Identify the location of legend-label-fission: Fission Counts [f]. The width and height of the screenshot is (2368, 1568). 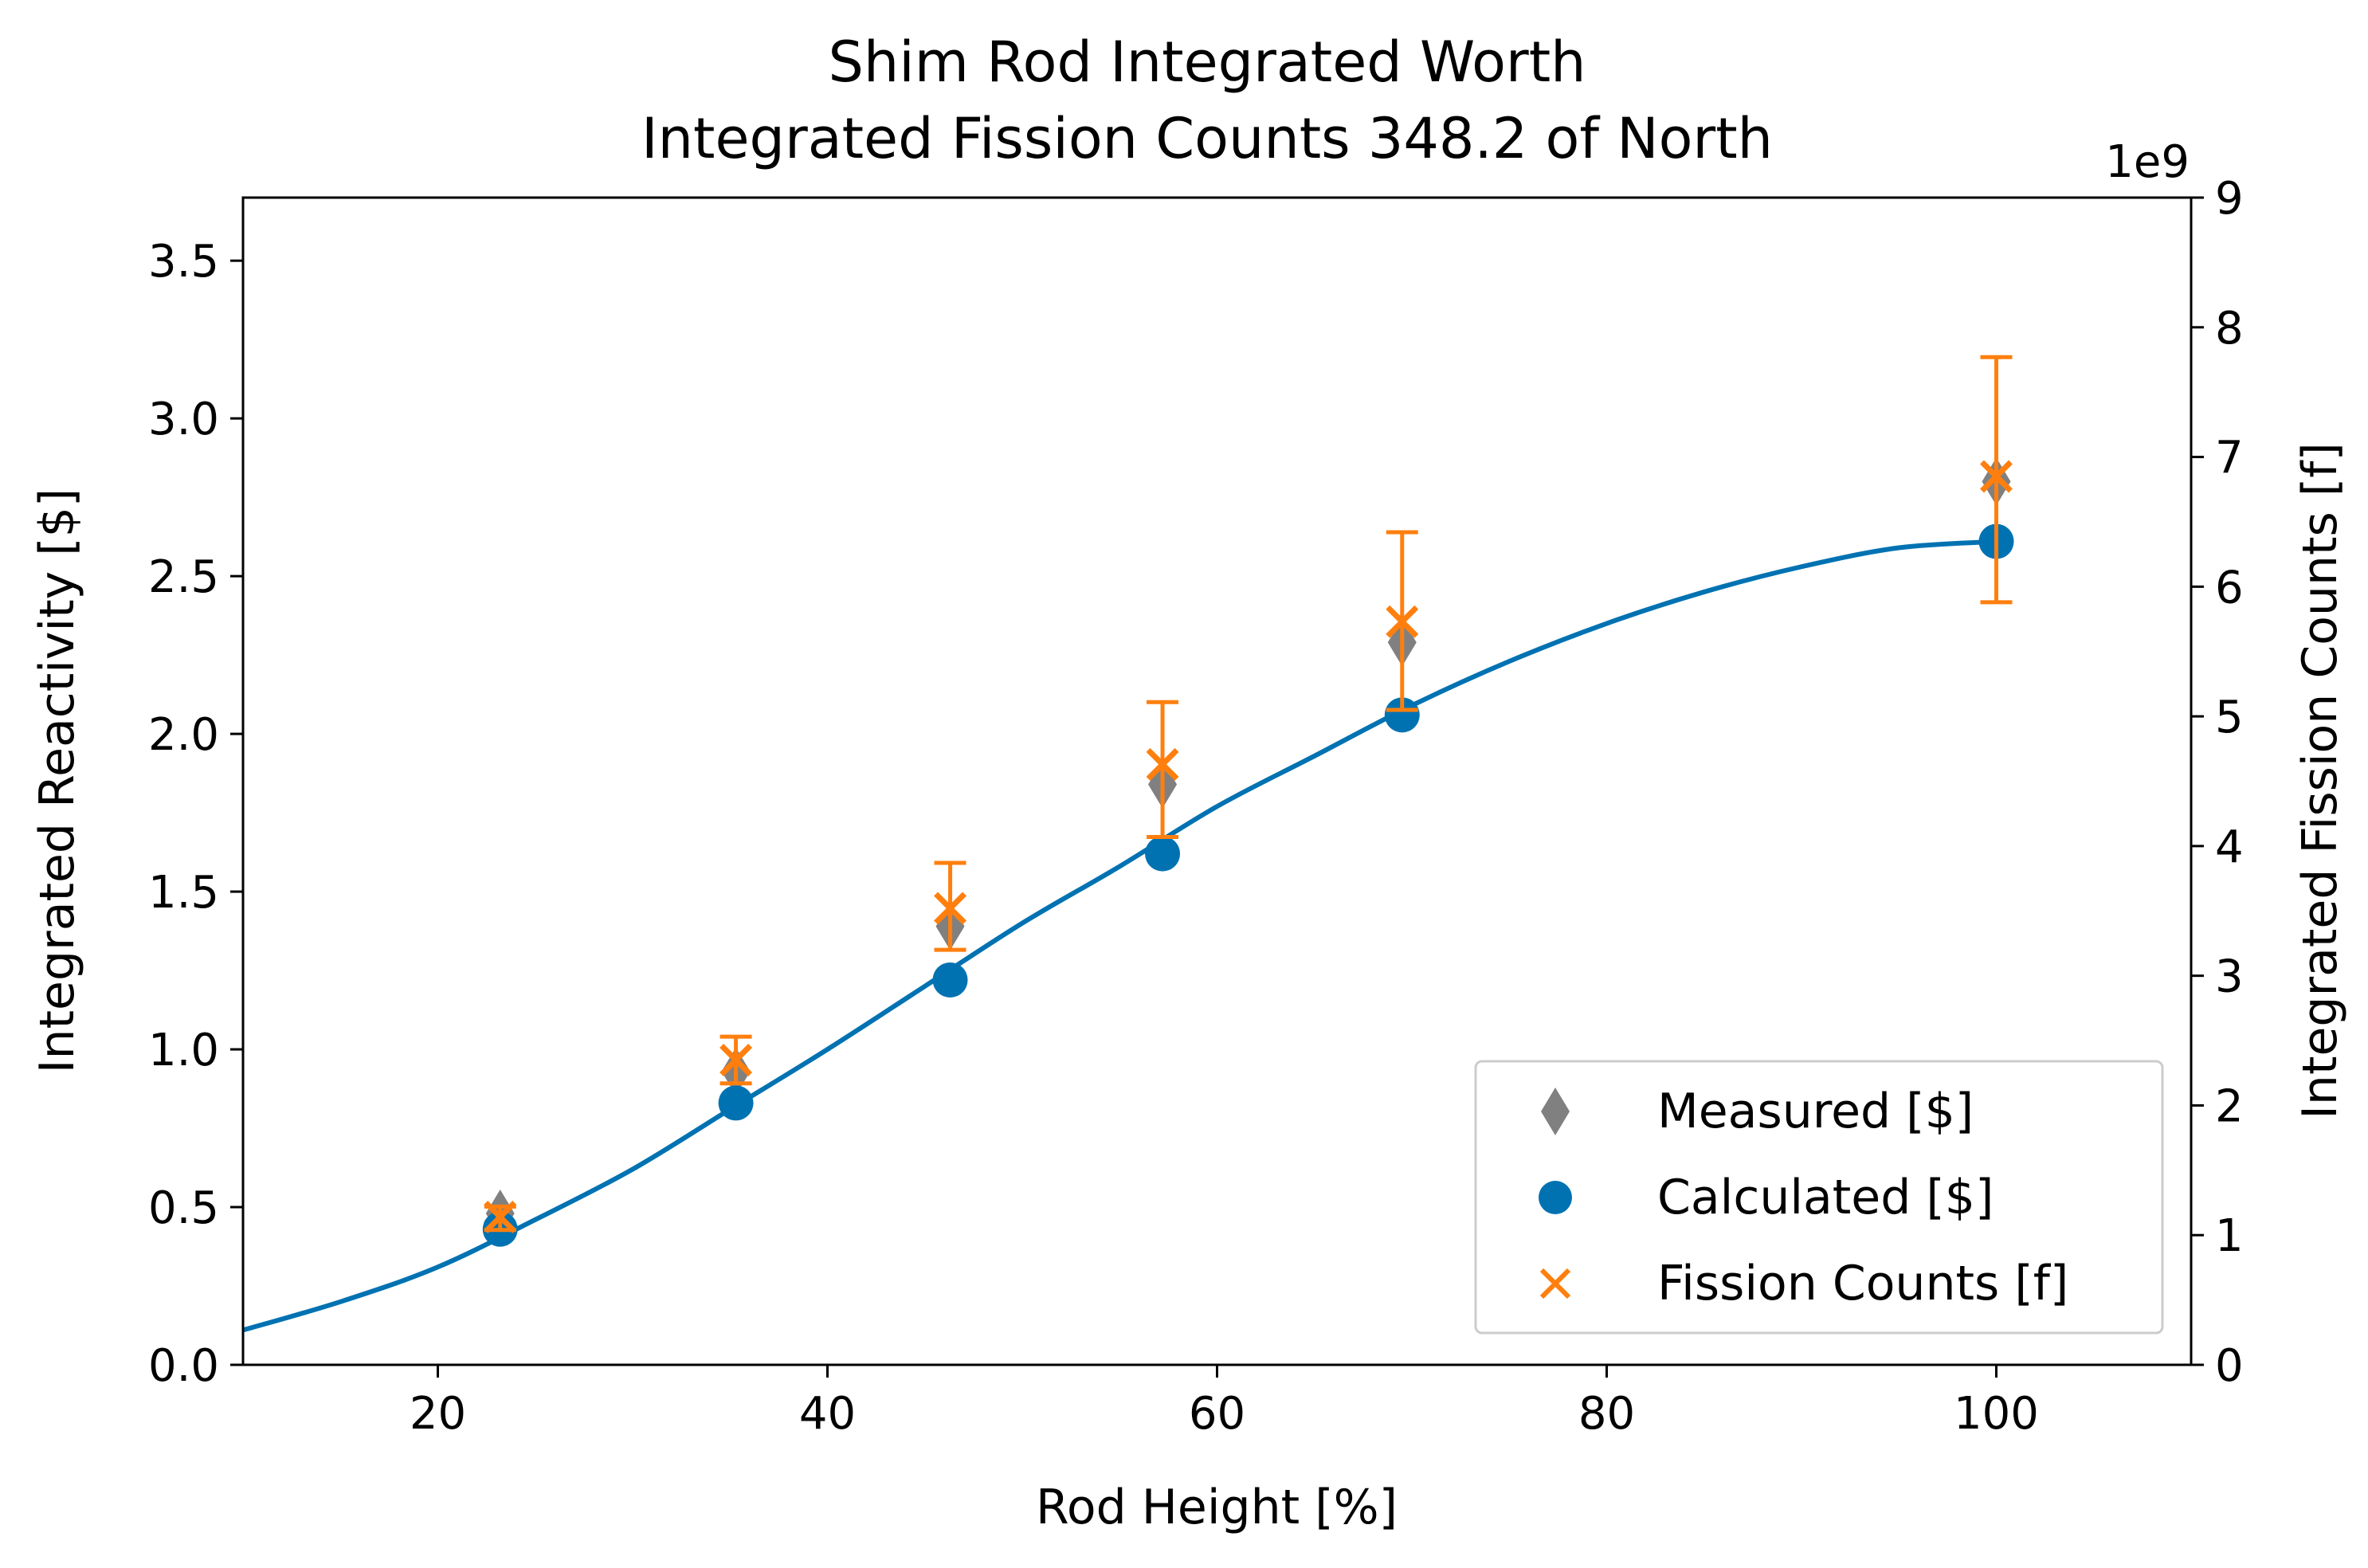
(1862, 1283).